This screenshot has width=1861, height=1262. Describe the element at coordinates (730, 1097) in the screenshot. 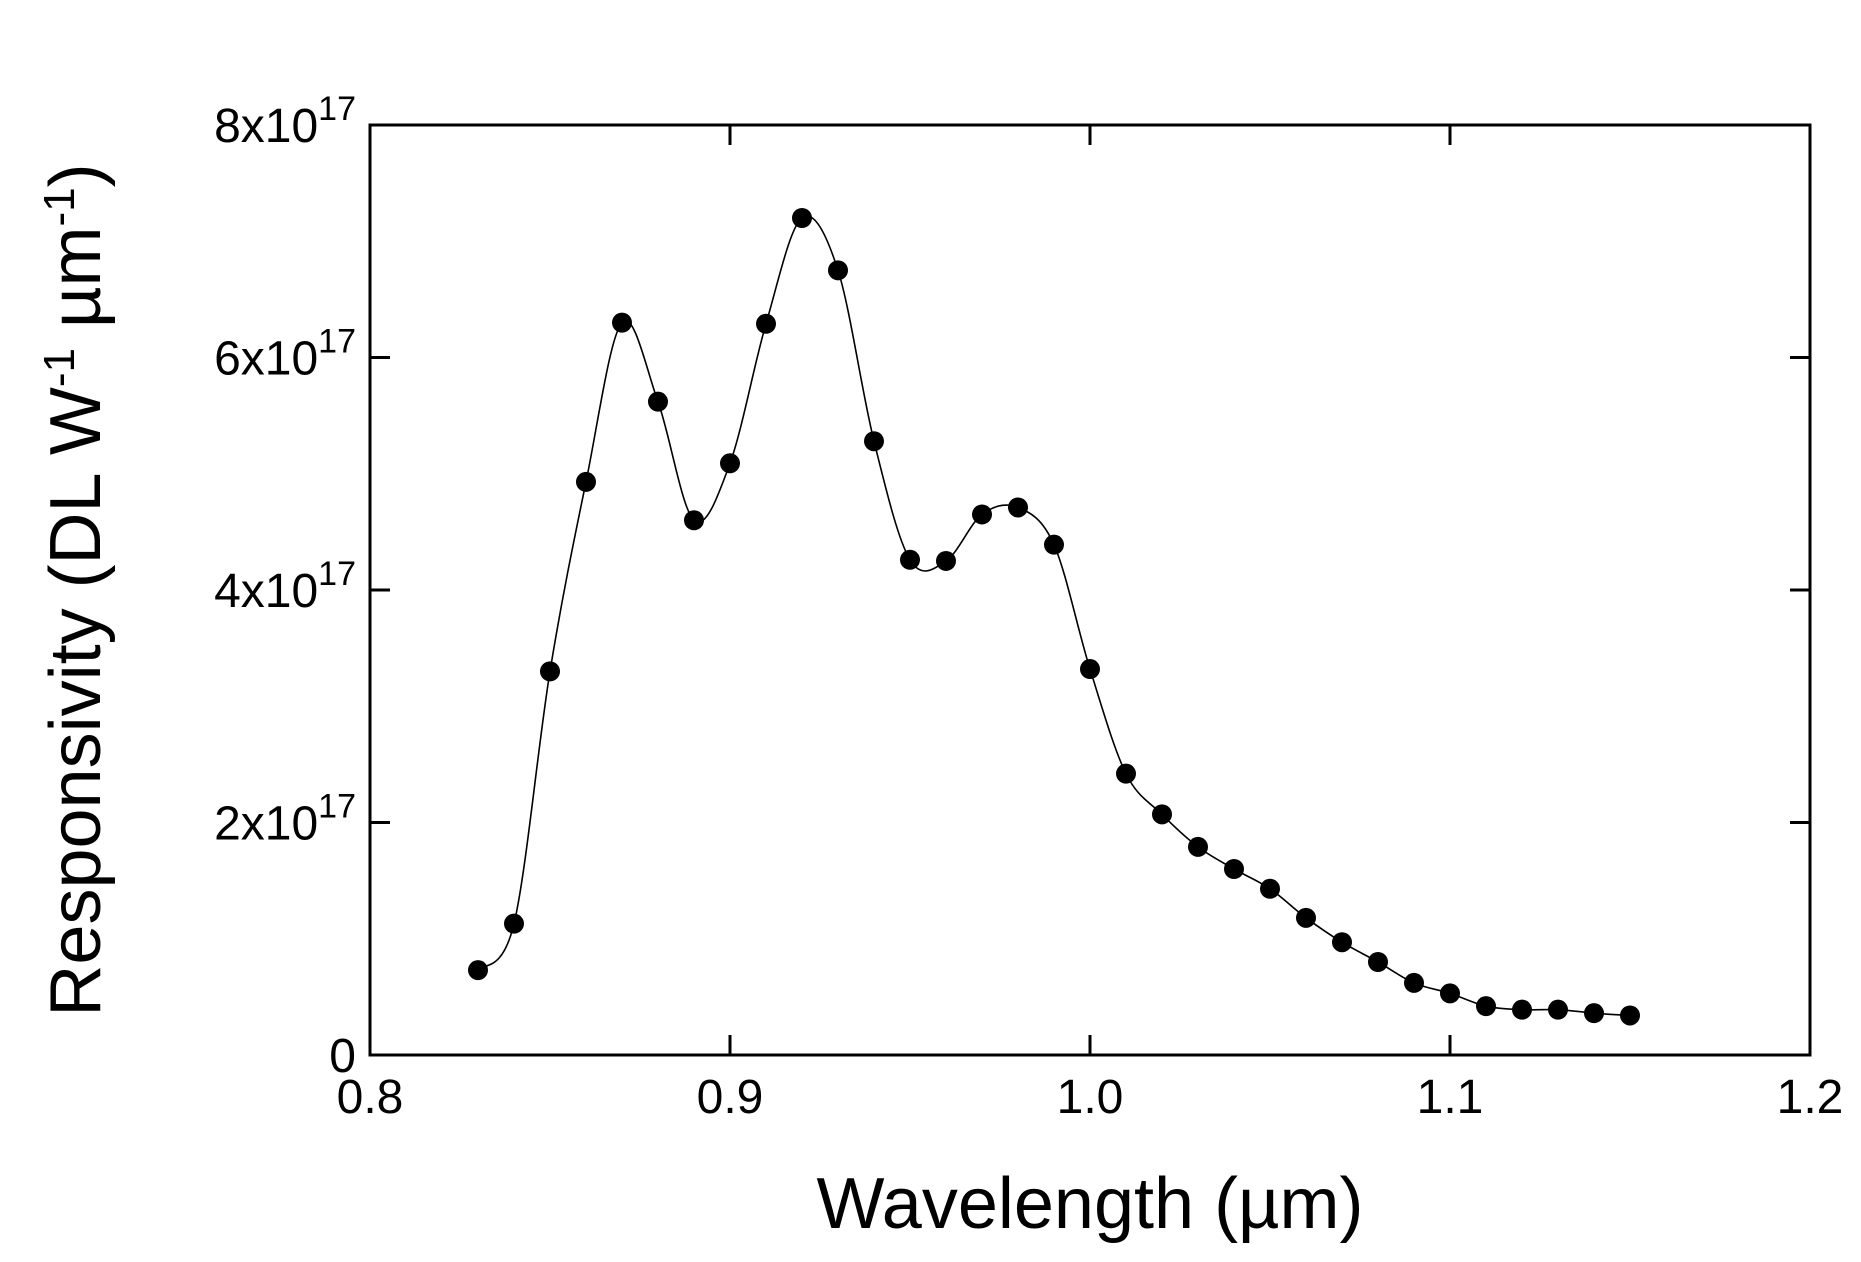

I see `x-tick-label: 0.9` at that location.